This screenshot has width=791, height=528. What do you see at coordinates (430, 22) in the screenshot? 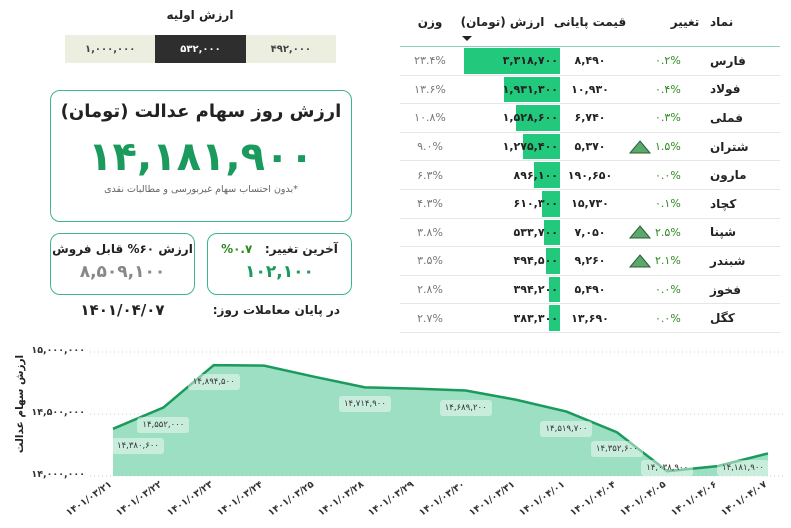
I see `header-weight: وزن` at bounding box center [430, 22].